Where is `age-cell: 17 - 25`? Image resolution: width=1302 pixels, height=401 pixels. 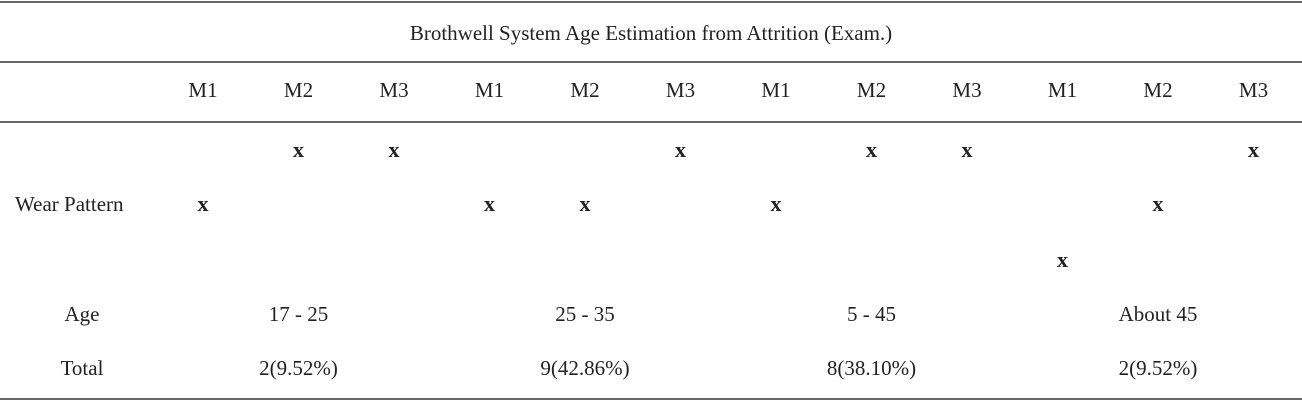
age-cell: 17 - 25 is located at coordinates (299, 314).